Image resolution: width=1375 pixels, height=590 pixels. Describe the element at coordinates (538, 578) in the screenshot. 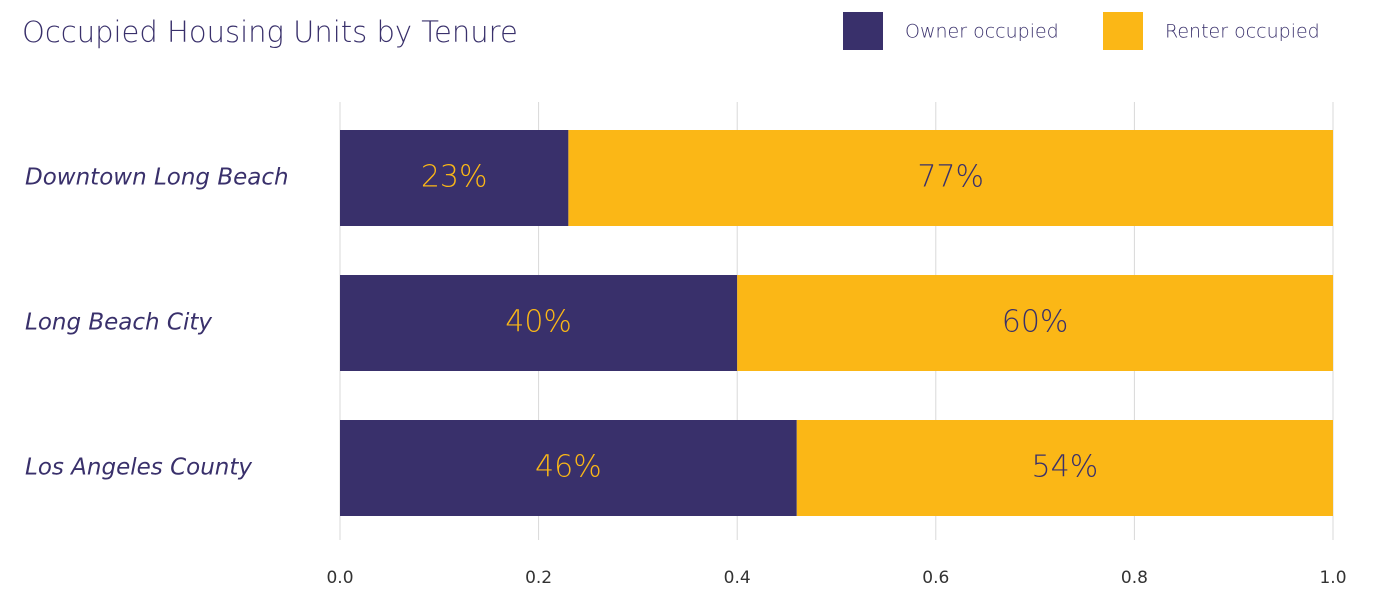

I see `x-tick-label: 0.2` at that location.